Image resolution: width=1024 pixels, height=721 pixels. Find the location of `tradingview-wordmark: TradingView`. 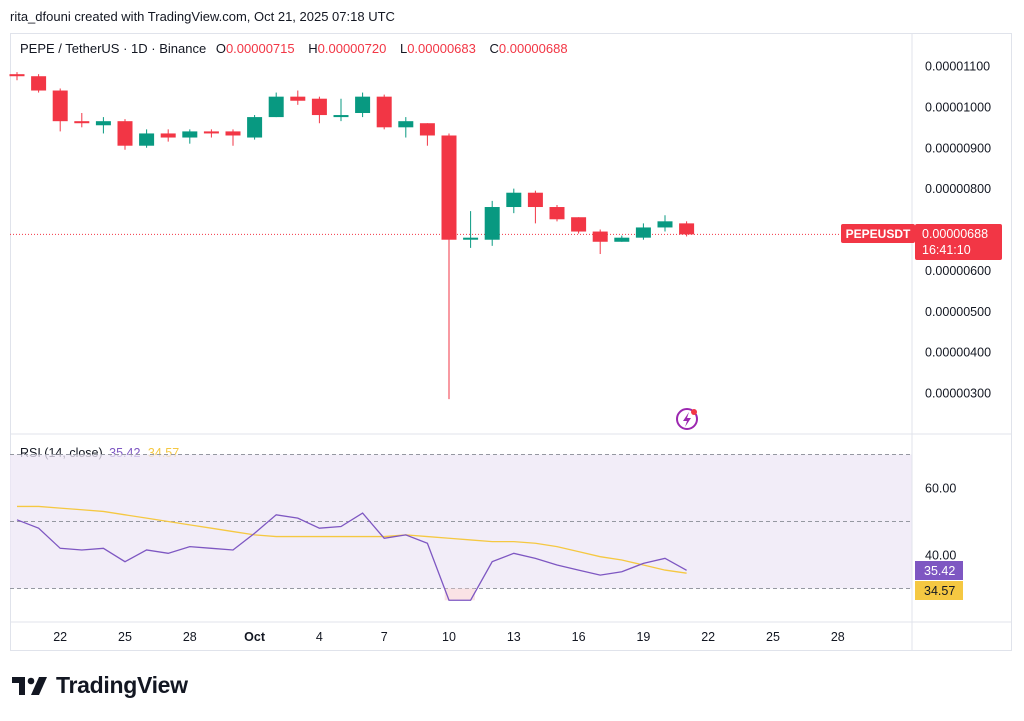

tradingview-wordmark: TradingView is located at coordinates (122, 685).